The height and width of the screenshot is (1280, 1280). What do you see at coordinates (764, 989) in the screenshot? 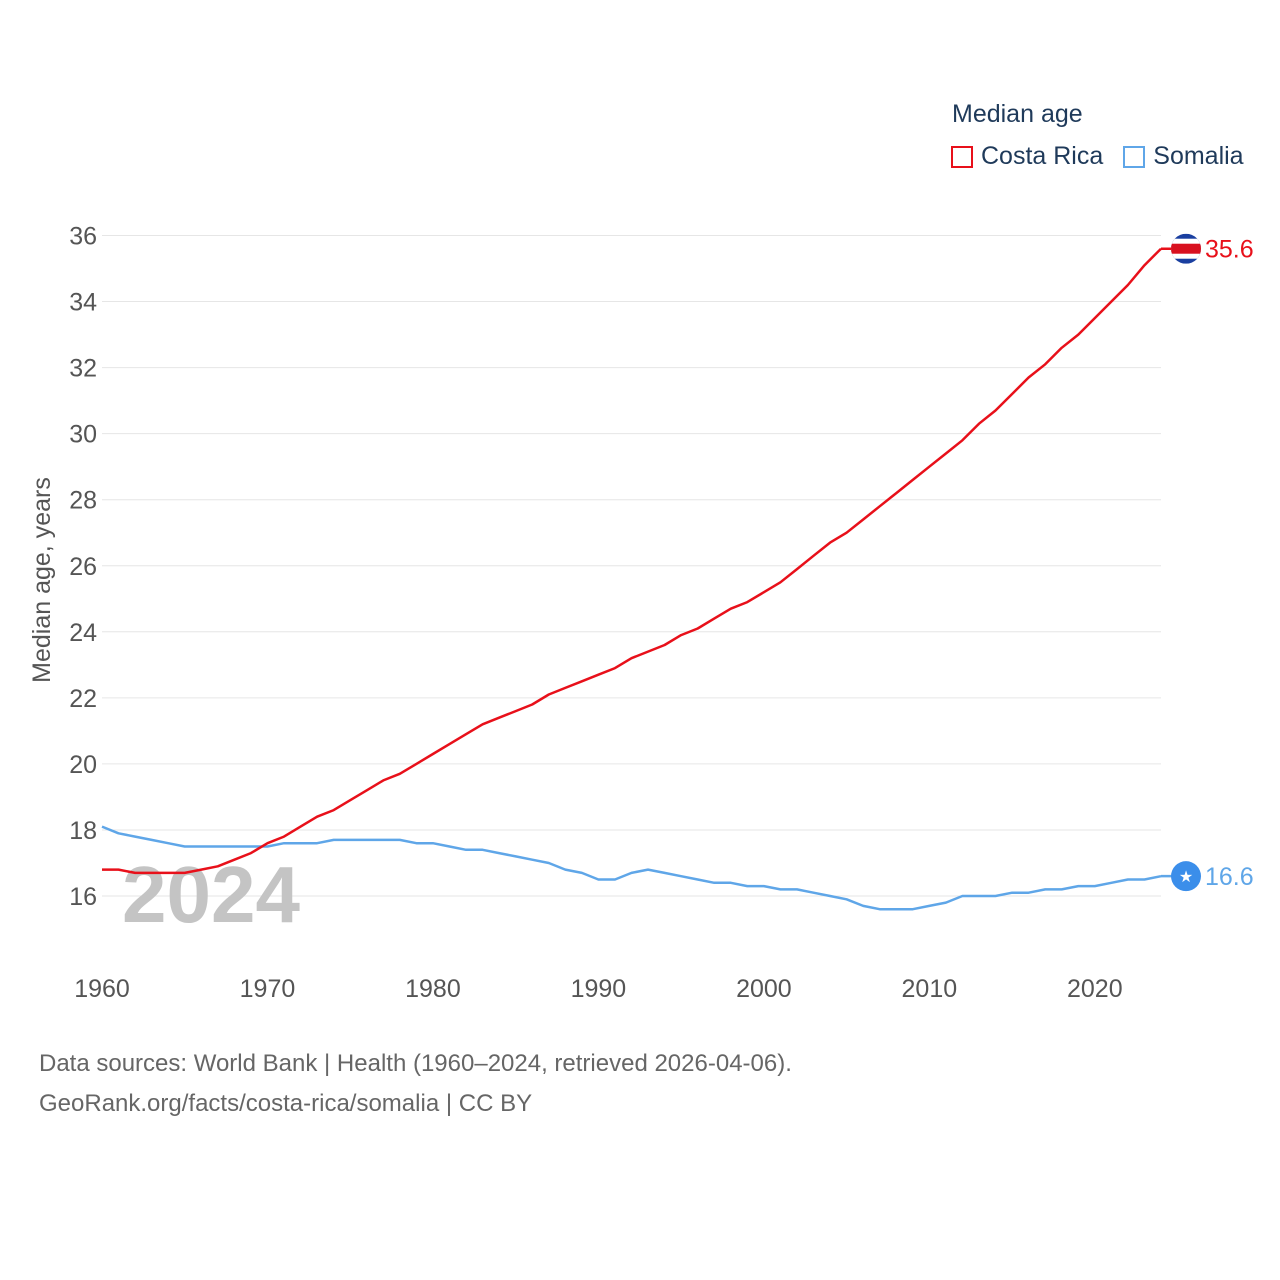
I see `x-tick-label: 2000` at bounding box center [764, 989].